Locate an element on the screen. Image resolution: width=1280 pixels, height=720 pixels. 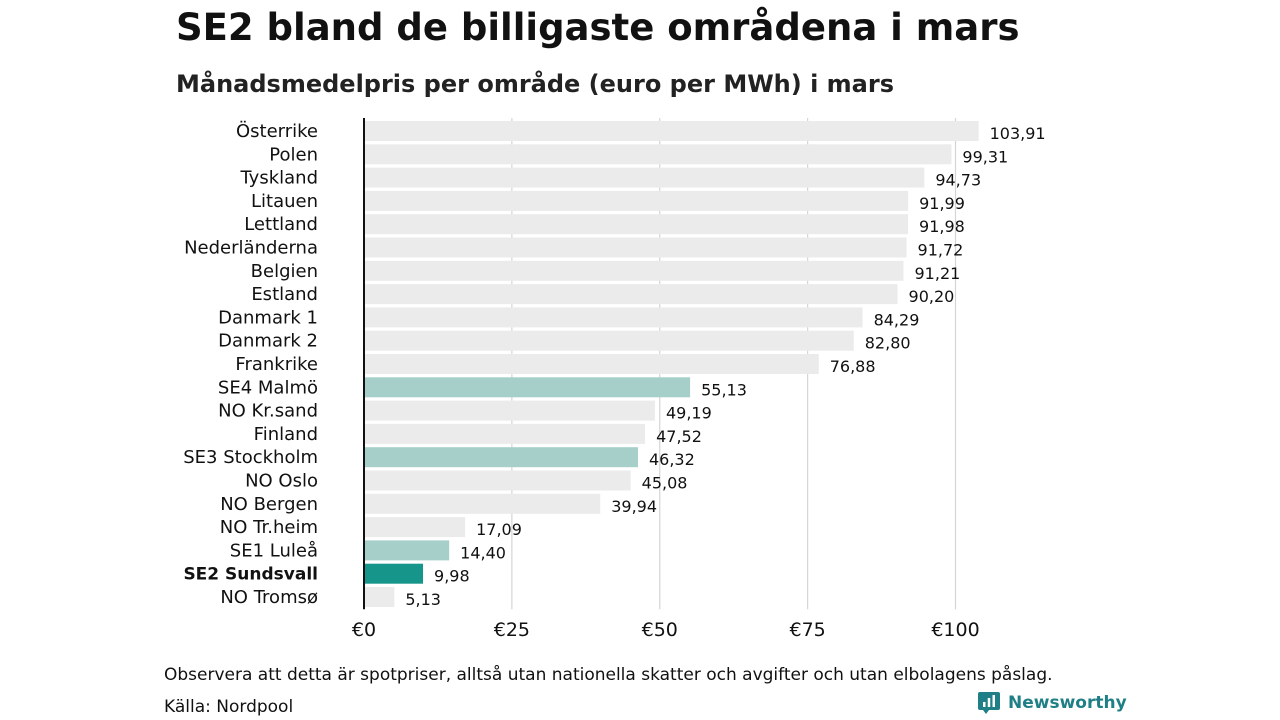
value-label: 5,13 is located at coordinates (423, 599).